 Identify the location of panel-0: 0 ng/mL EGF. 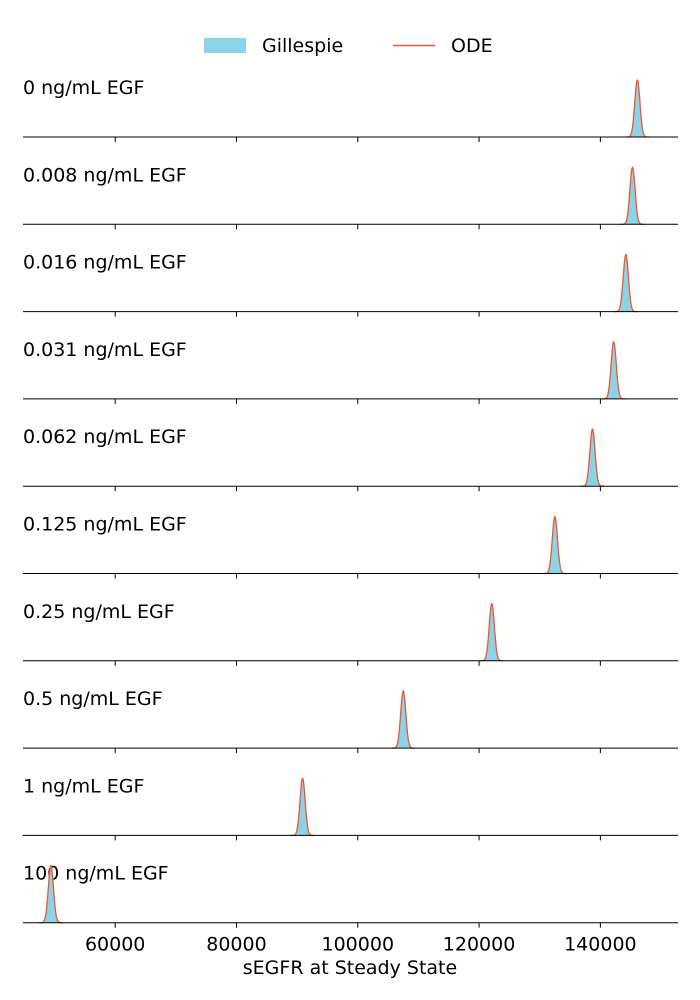
(350, 109).